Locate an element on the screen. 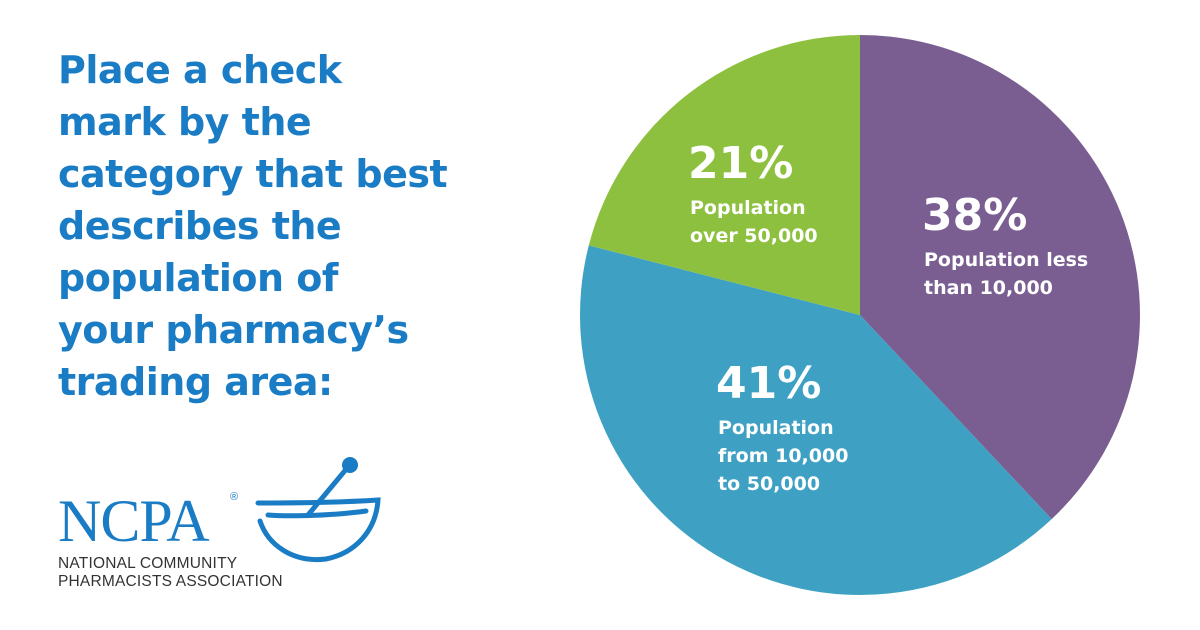 This screenshot has height=630, width=1200. headline-line: trading area: is located at coordinates (195, 382).